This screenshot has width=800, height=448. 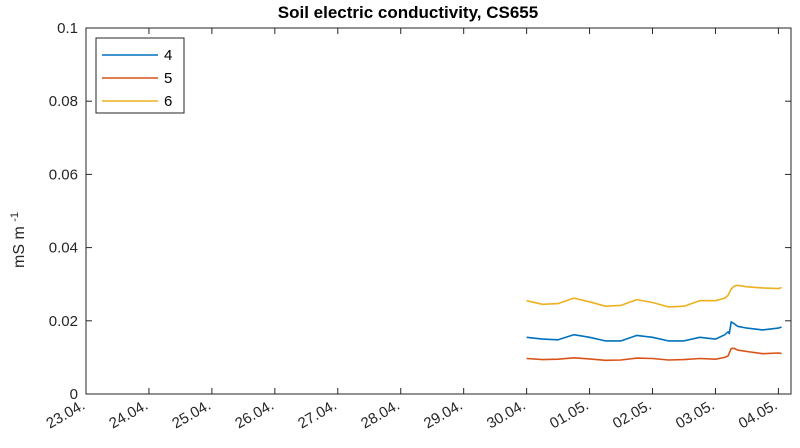 What do you see at coordinates (15, 217) in the screenshot?
I see `y-axis-label-exponent: -1` at bounding box center [15, 217].